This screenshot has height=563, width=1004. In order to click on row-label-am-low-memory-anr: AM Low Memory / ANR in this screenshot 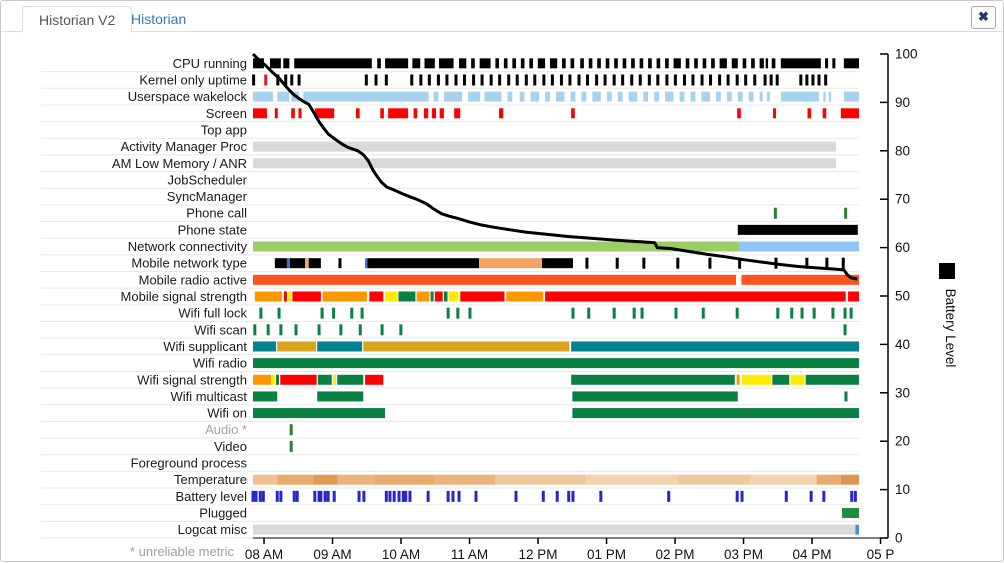, I will do `click(179, 163)`.